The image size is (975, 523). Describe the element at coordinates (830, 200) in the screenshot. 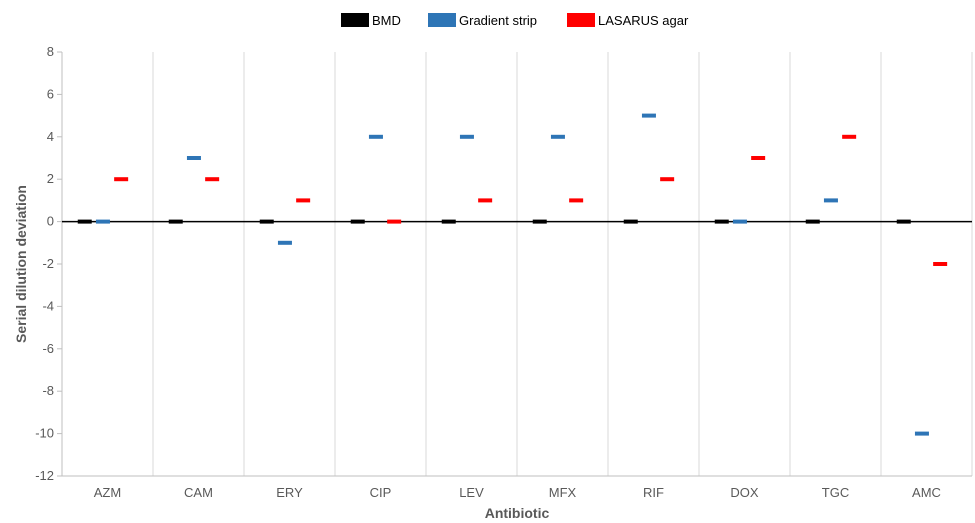

I see `point-gradient-strip-tgc` at that location.